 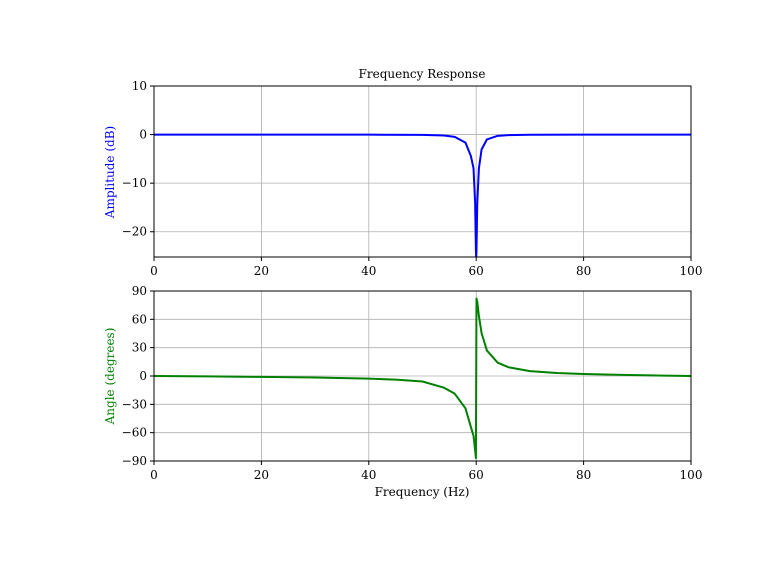 What do you see at coordinates (139, 319) in the screenshot?
I see `y-tick-label: 60` at bounding box center [139, 319].